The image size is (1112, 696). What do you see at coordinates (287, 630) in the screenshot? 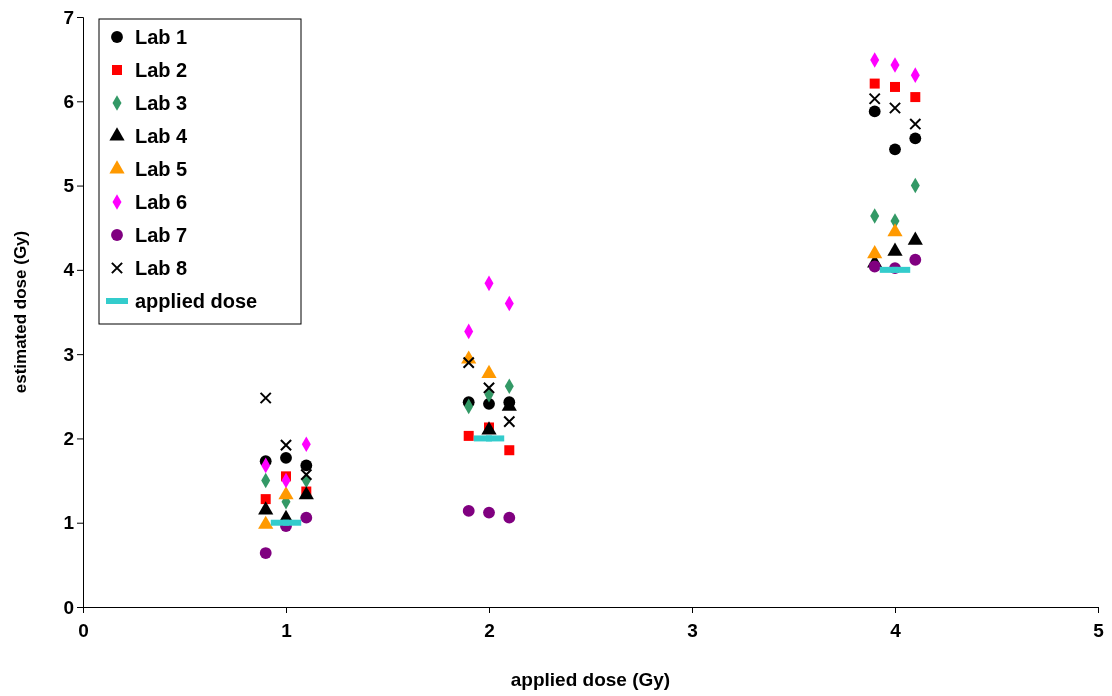
I see `x-tick-label: 1` at bounding box center [287, 630].